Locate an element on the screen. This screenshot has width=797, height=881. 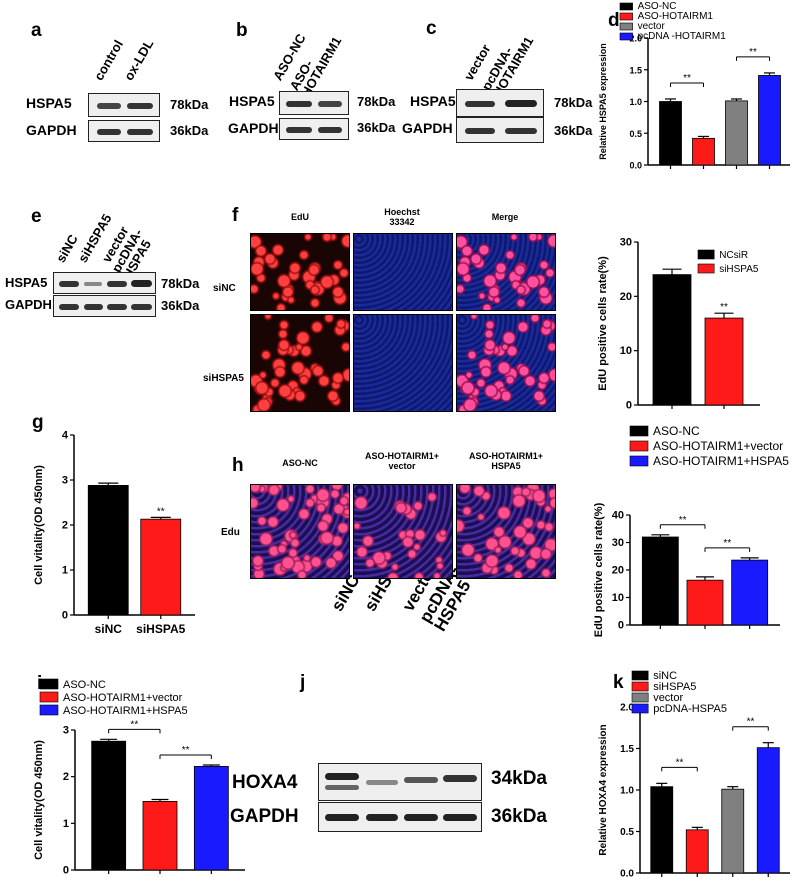
panel-label-a: a is located at coordinates (36, 30).